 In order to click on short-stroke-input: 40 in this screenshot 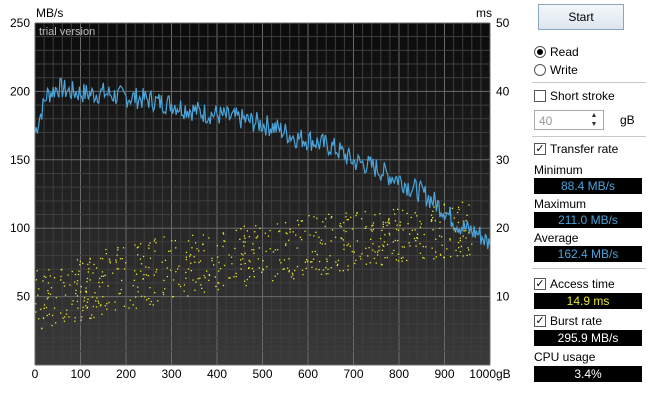, I will do `click(569, 120)`.